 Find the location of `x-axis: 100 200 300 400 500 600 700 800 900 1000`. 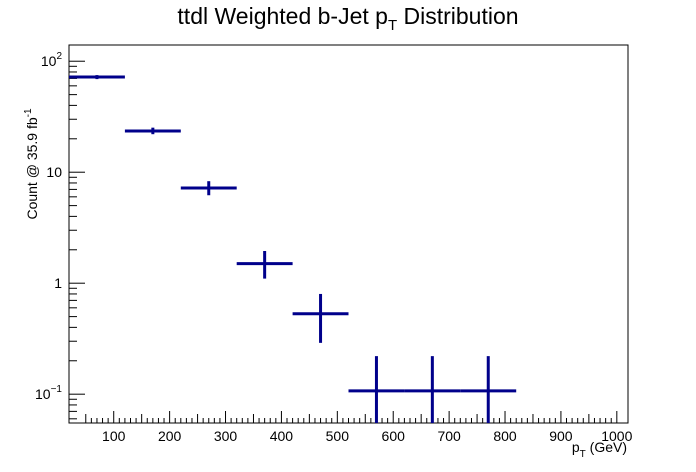

x-axis: 100 200 300 400 500 600 700 800 900 1000 is located at coordinates (359, 427).